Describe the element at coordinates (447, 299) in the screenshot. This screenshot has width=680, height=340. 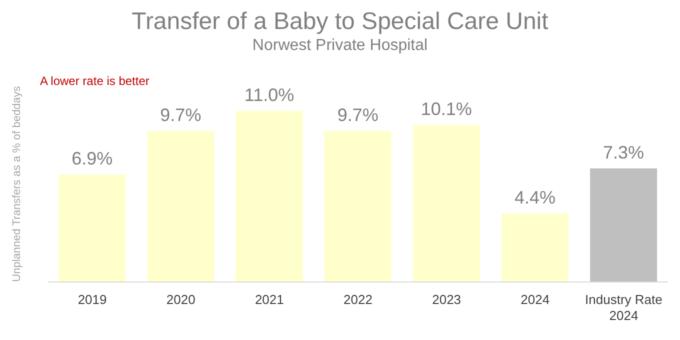
I see `x-tick-label: 2023` at that location.